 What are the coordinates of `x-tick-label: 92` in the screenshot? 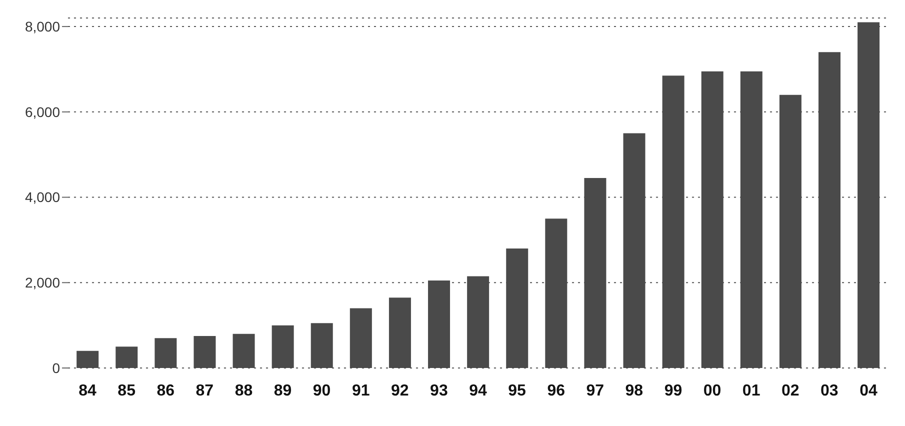 It's located at (400, 391).